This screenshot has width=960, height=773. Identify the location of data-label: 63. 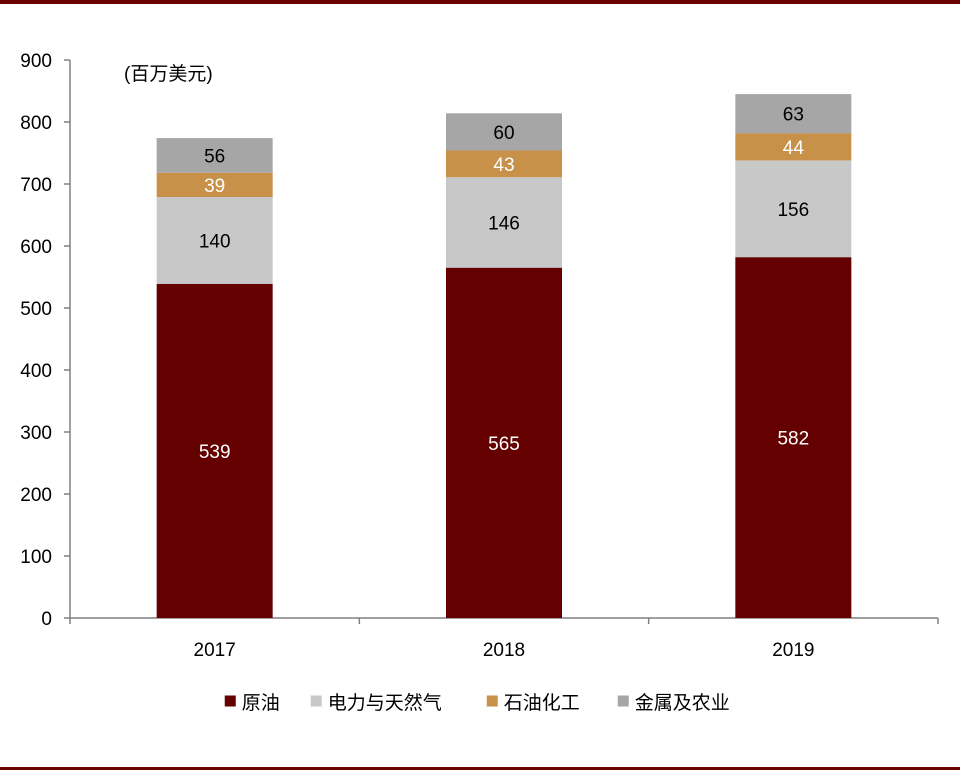
(793, 115).